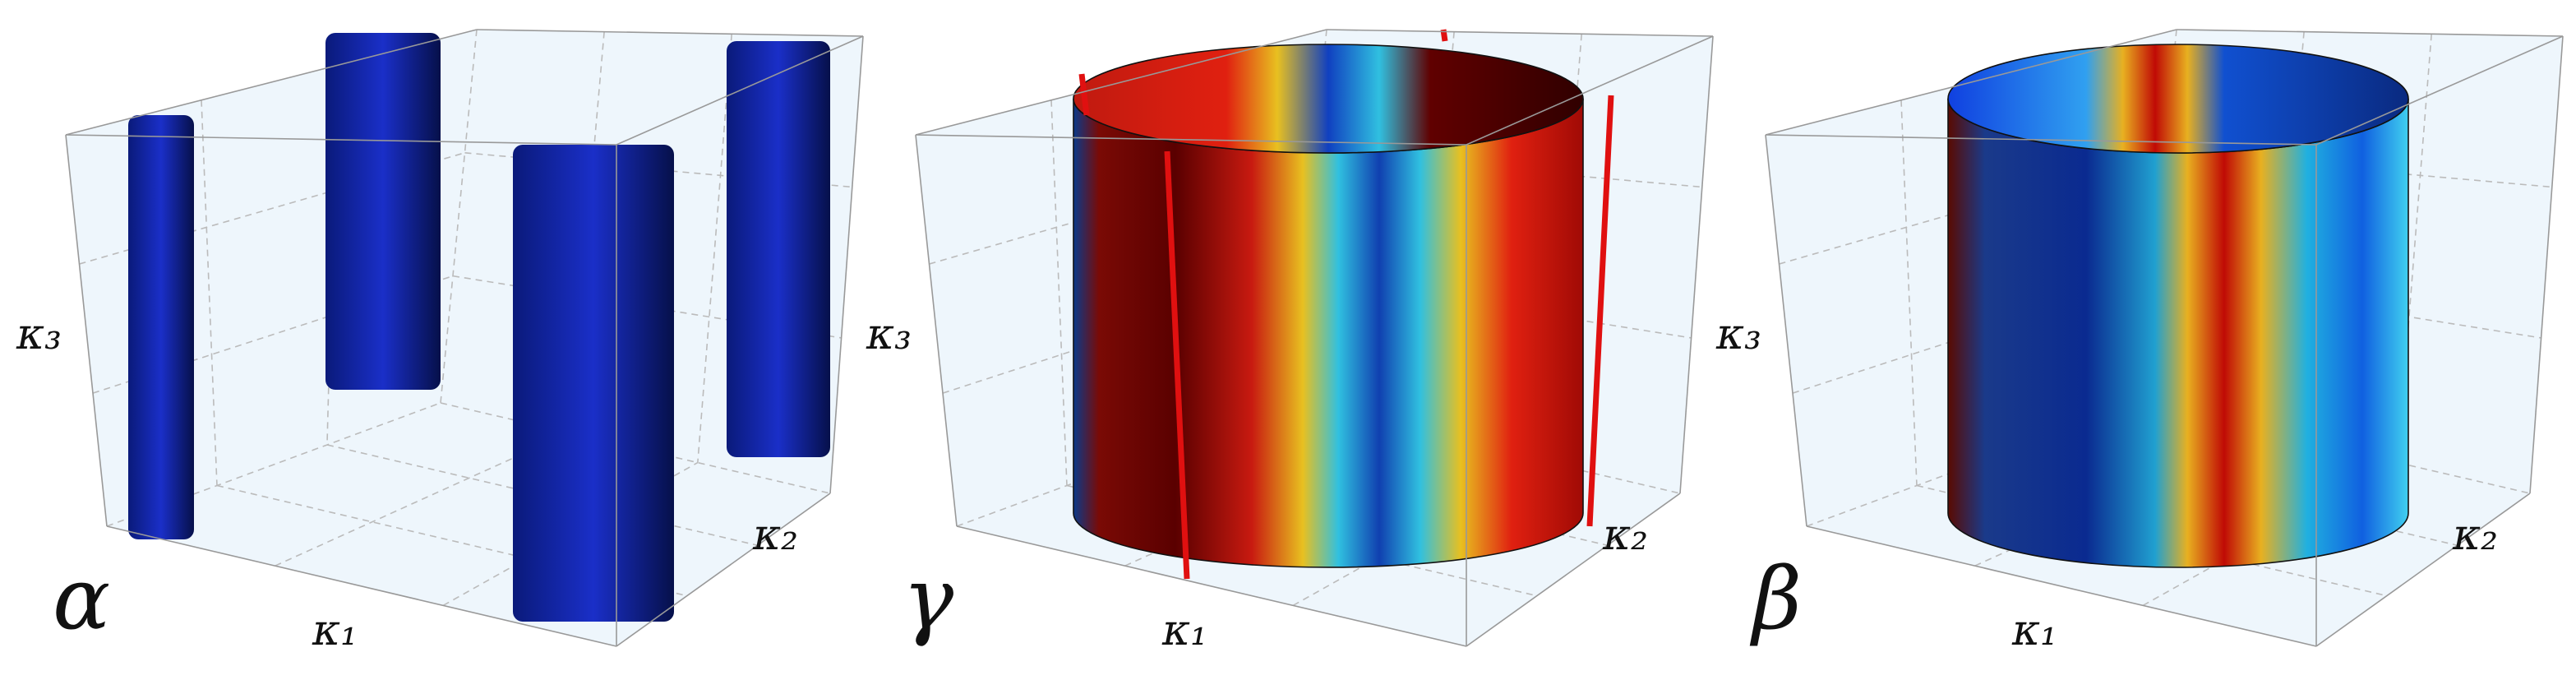 This screenshot has height=680, width=2576. I want to click on panel-label: α, so click(81, 598).